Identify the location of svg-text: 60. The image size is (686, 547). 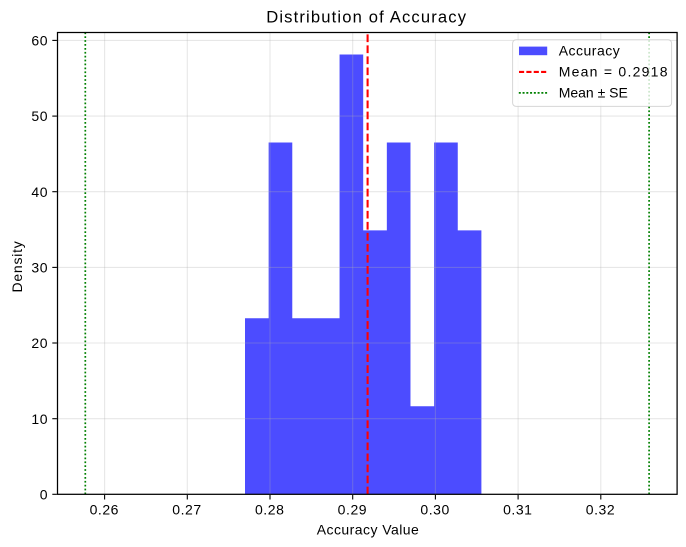
(39, 41).